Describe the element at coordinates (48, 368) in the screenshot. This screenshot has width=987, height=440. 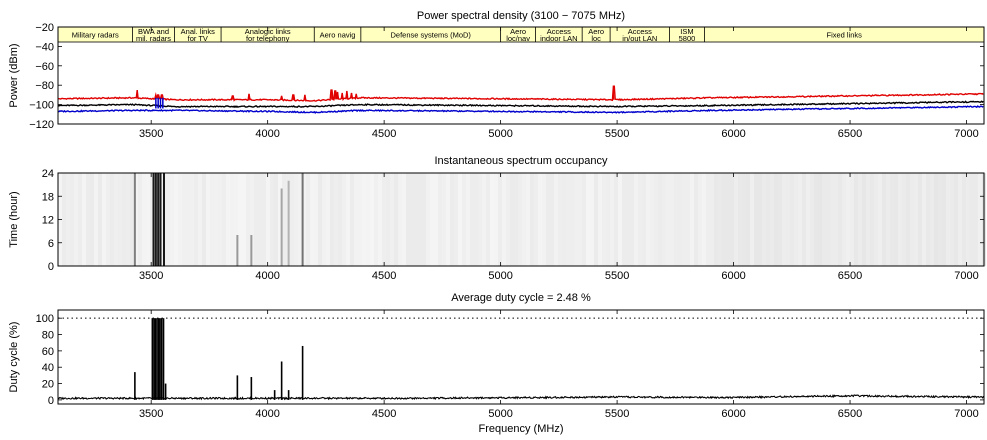
I see `y-tick-label: 40` at that location.